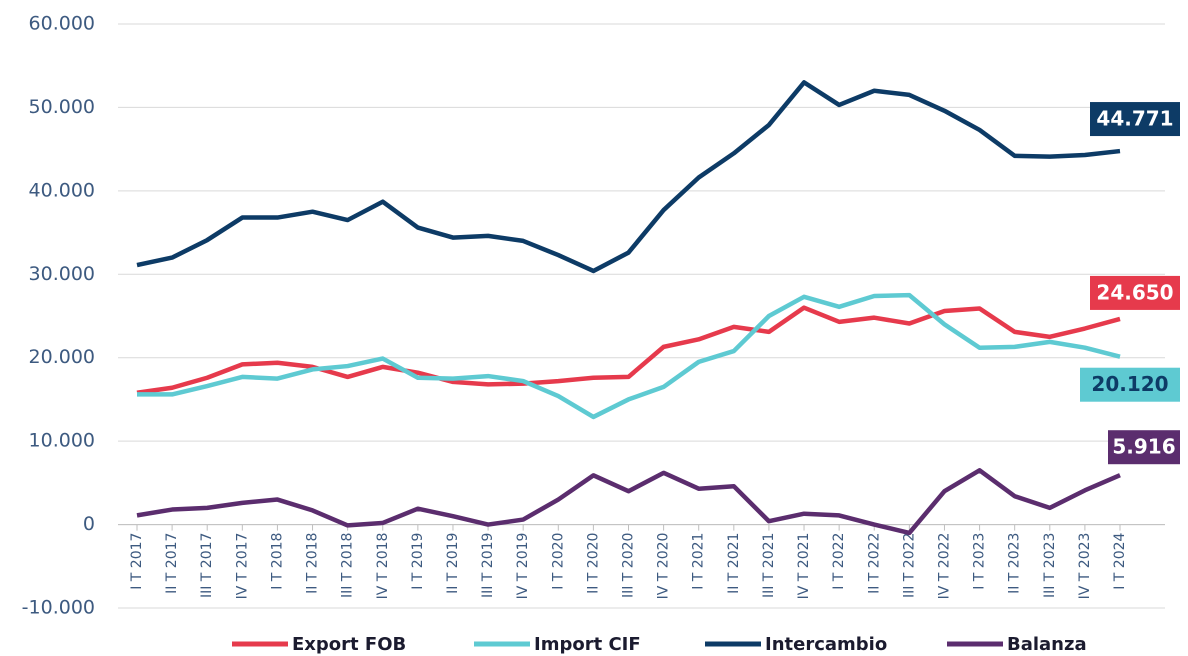 The width and height of the screenshot is (1188, 656). What do you see at coordinates (453, 563) in the screenshot?
I see `x-tick-label: II T 2019` at bounding box center [453, 563].